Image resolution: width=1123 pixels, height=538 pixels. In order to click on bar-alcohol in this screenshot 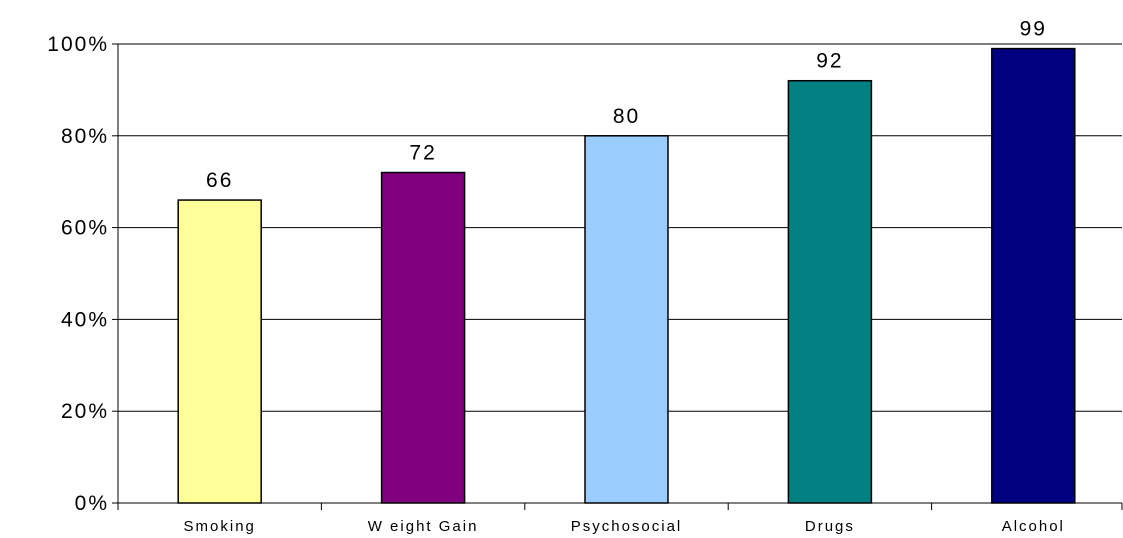, I will do `click(1033, 275)`.